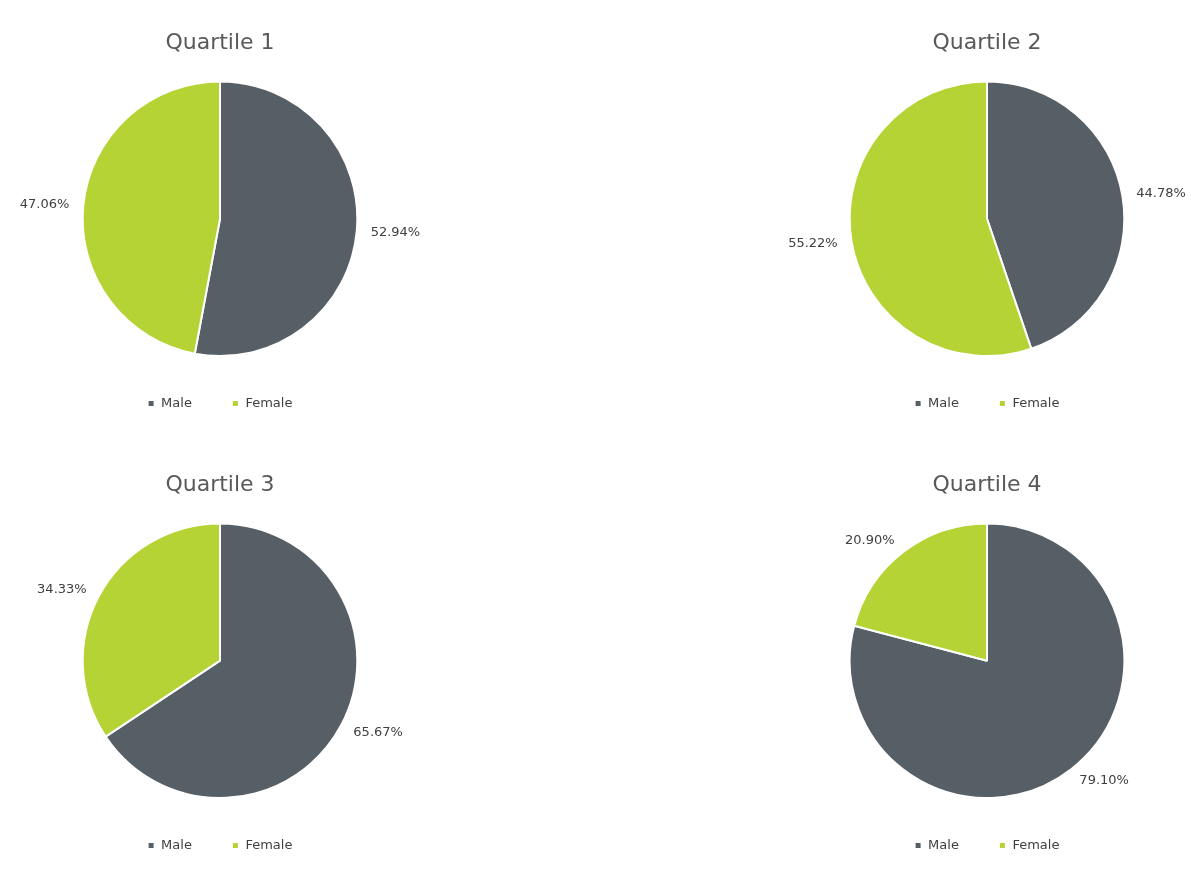  I want to click on data-label: 79.10%, so click(1104, 779).